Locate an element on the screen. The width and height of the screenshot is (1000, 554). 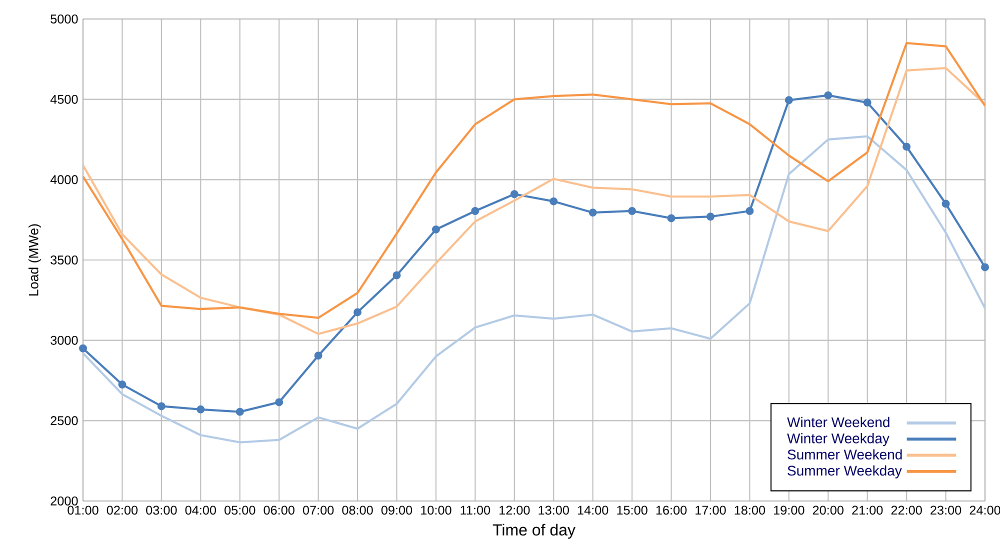
x-tick-label: 18:00 is located at coordinates (750, 510).